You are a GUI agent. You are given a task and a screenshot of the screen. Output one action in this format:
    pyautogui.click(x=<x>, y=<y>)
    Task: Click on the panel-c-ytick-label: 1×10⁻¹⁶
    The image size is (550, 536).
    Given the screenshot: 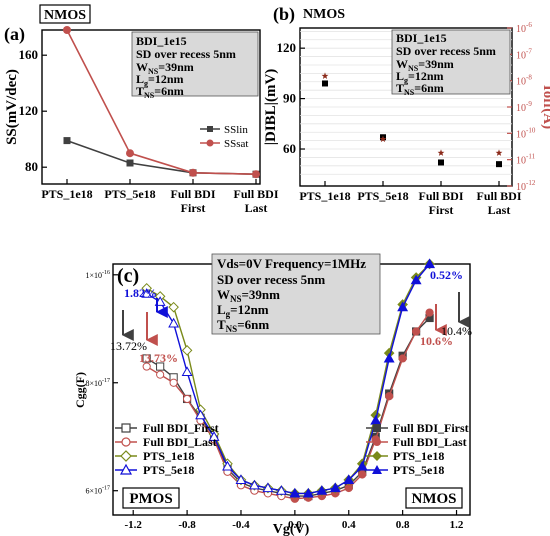 What is the action you would take?
    pyautogui.click(x=97, y=275)
    